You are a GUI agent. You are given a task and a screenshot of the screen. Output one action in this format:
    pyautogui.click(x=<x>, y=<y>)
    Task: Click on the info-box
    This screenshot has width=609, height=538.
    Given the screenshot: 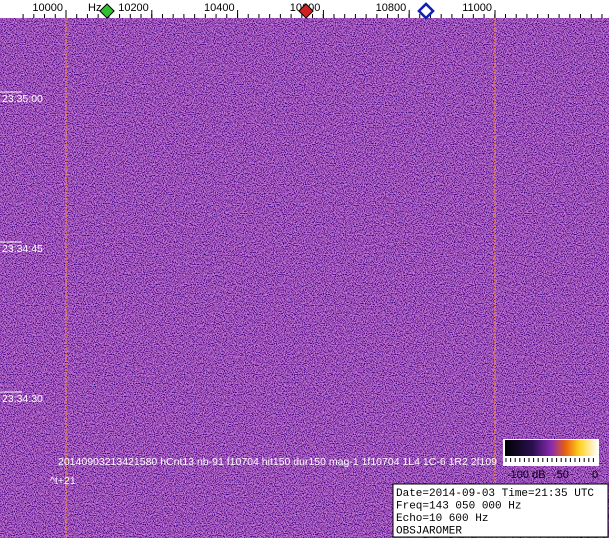 What is the action you would take?
    pyautogui.click(x=500, y=510)
    